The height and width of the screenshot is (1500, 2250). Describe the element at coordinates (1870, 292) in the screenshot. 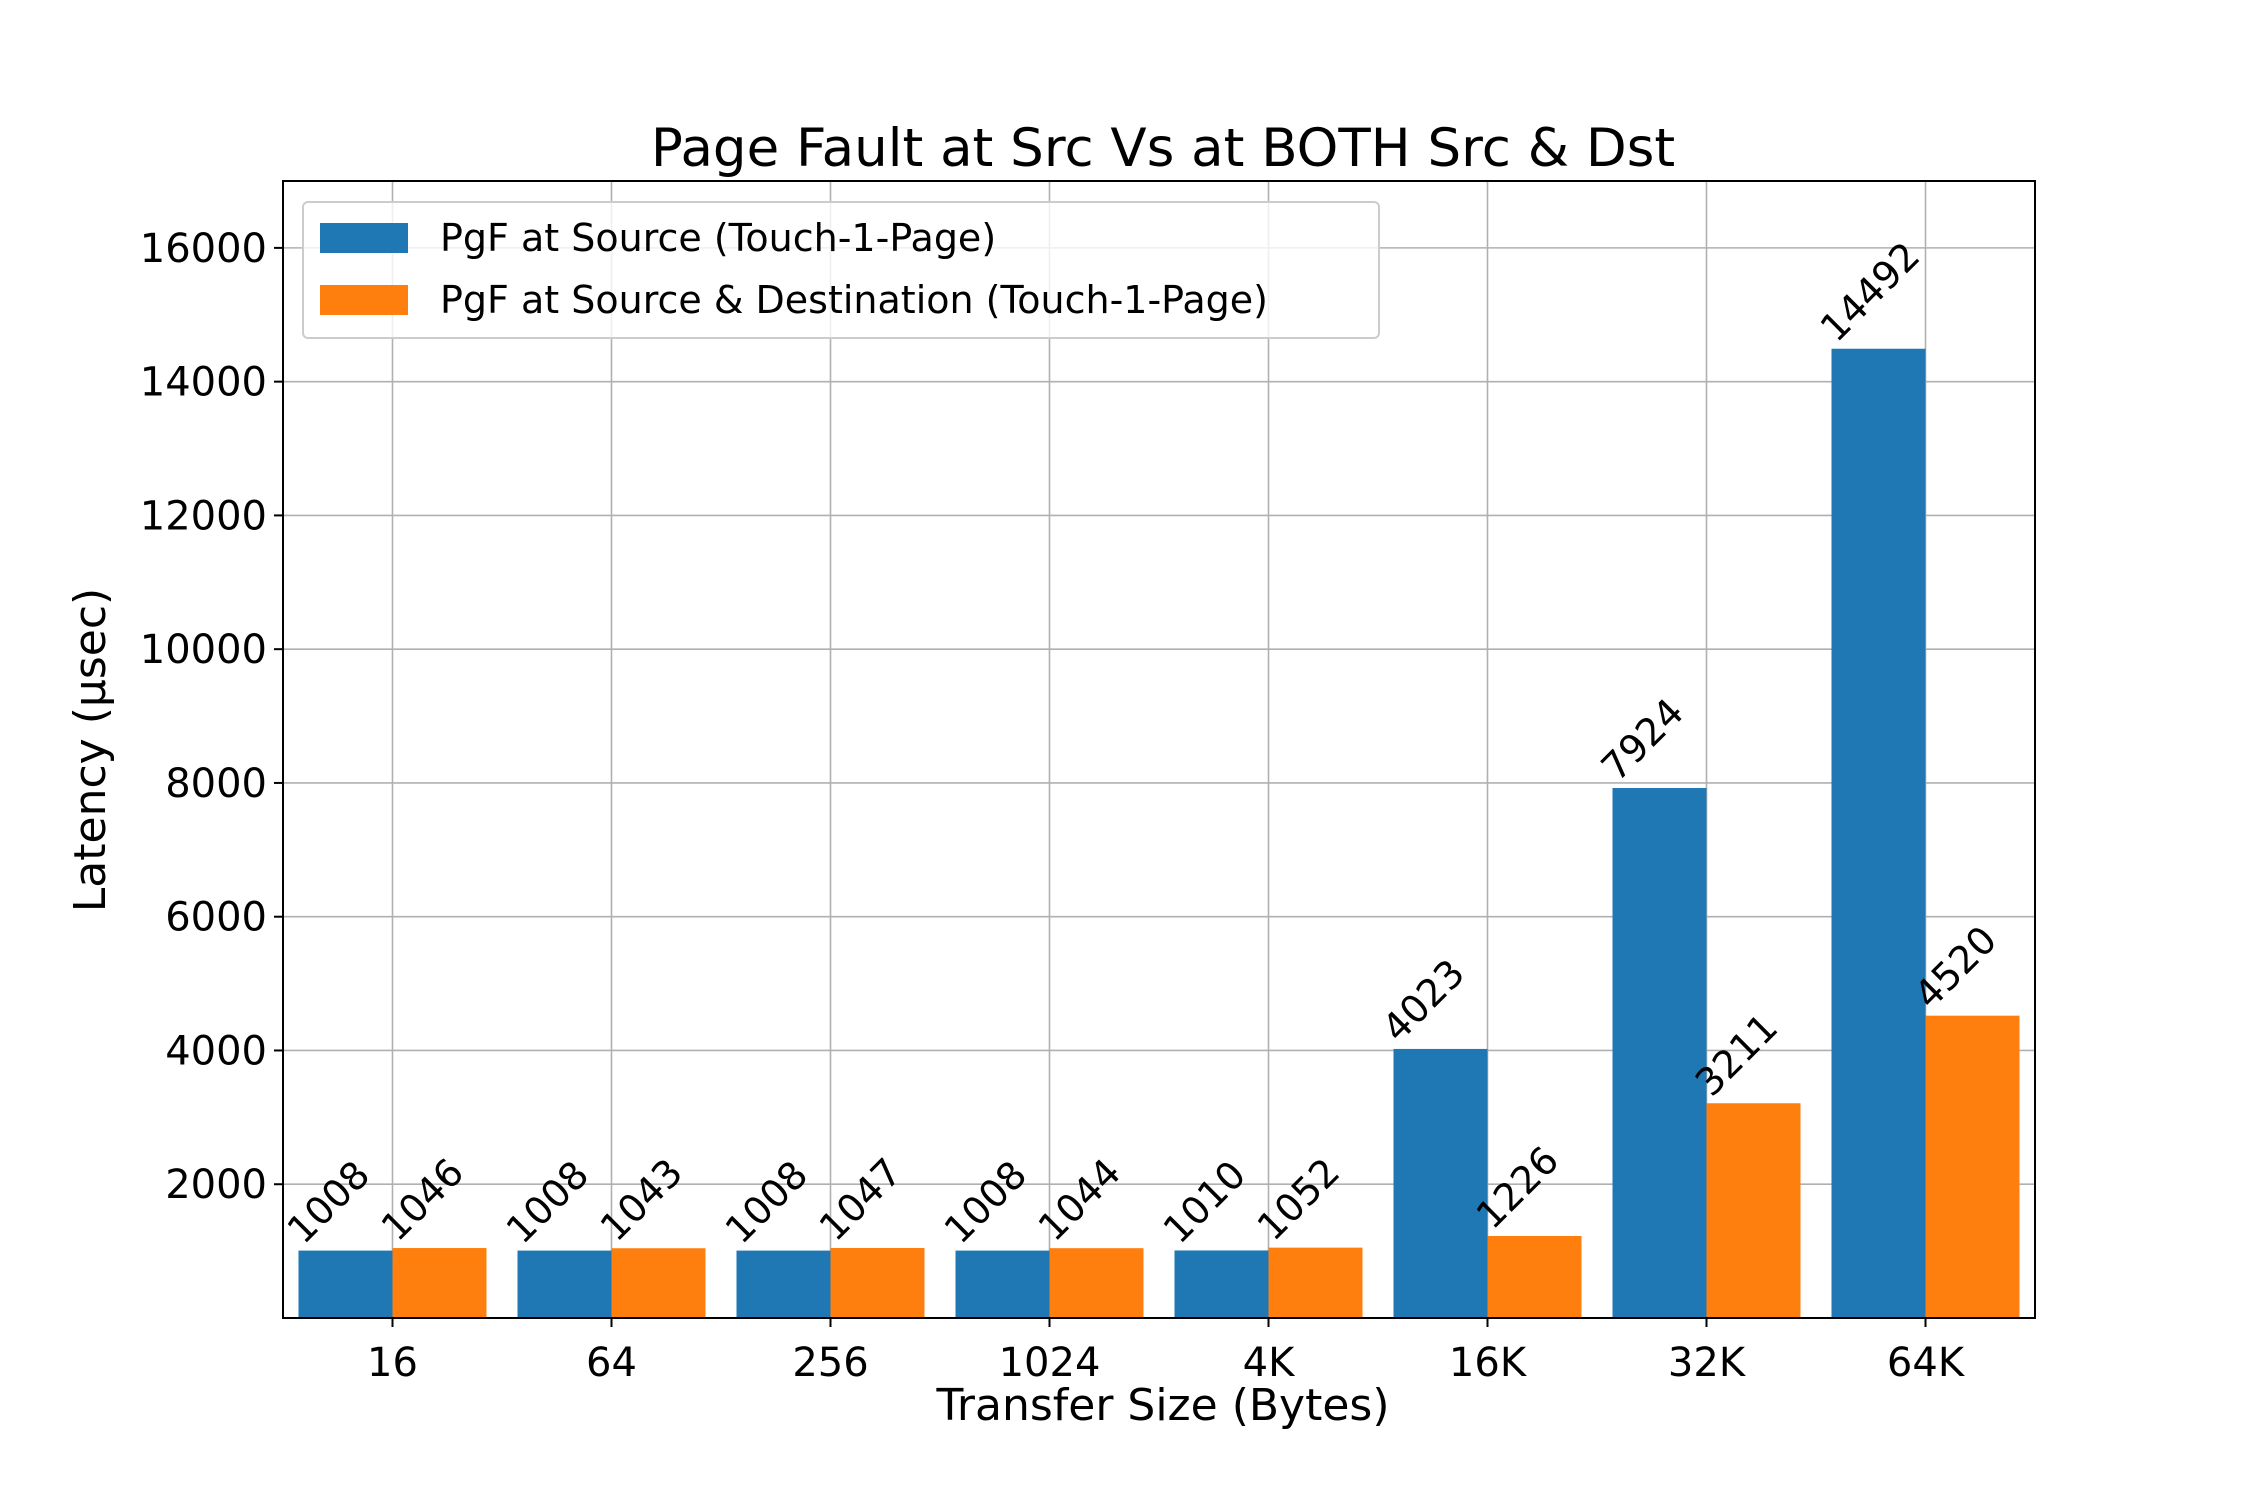

I see `data-label-s0-64K: 14492` at that location.